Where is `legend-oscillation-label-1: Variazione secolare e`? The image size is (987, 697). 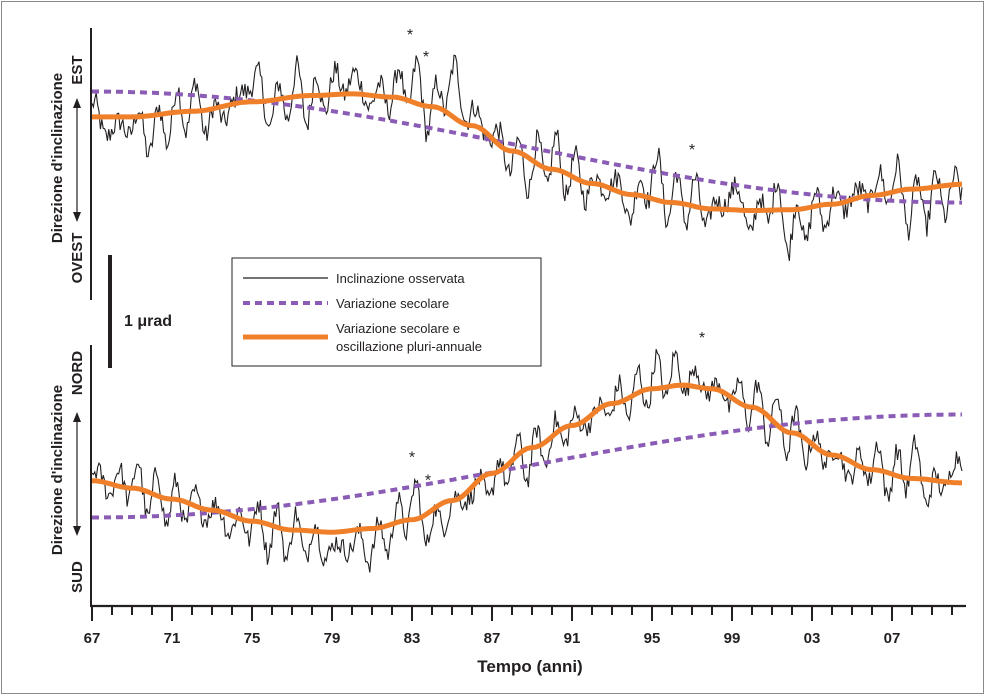 legend-oscillation-label-1: Variazione secolare e is located at coordinates (398, 328).